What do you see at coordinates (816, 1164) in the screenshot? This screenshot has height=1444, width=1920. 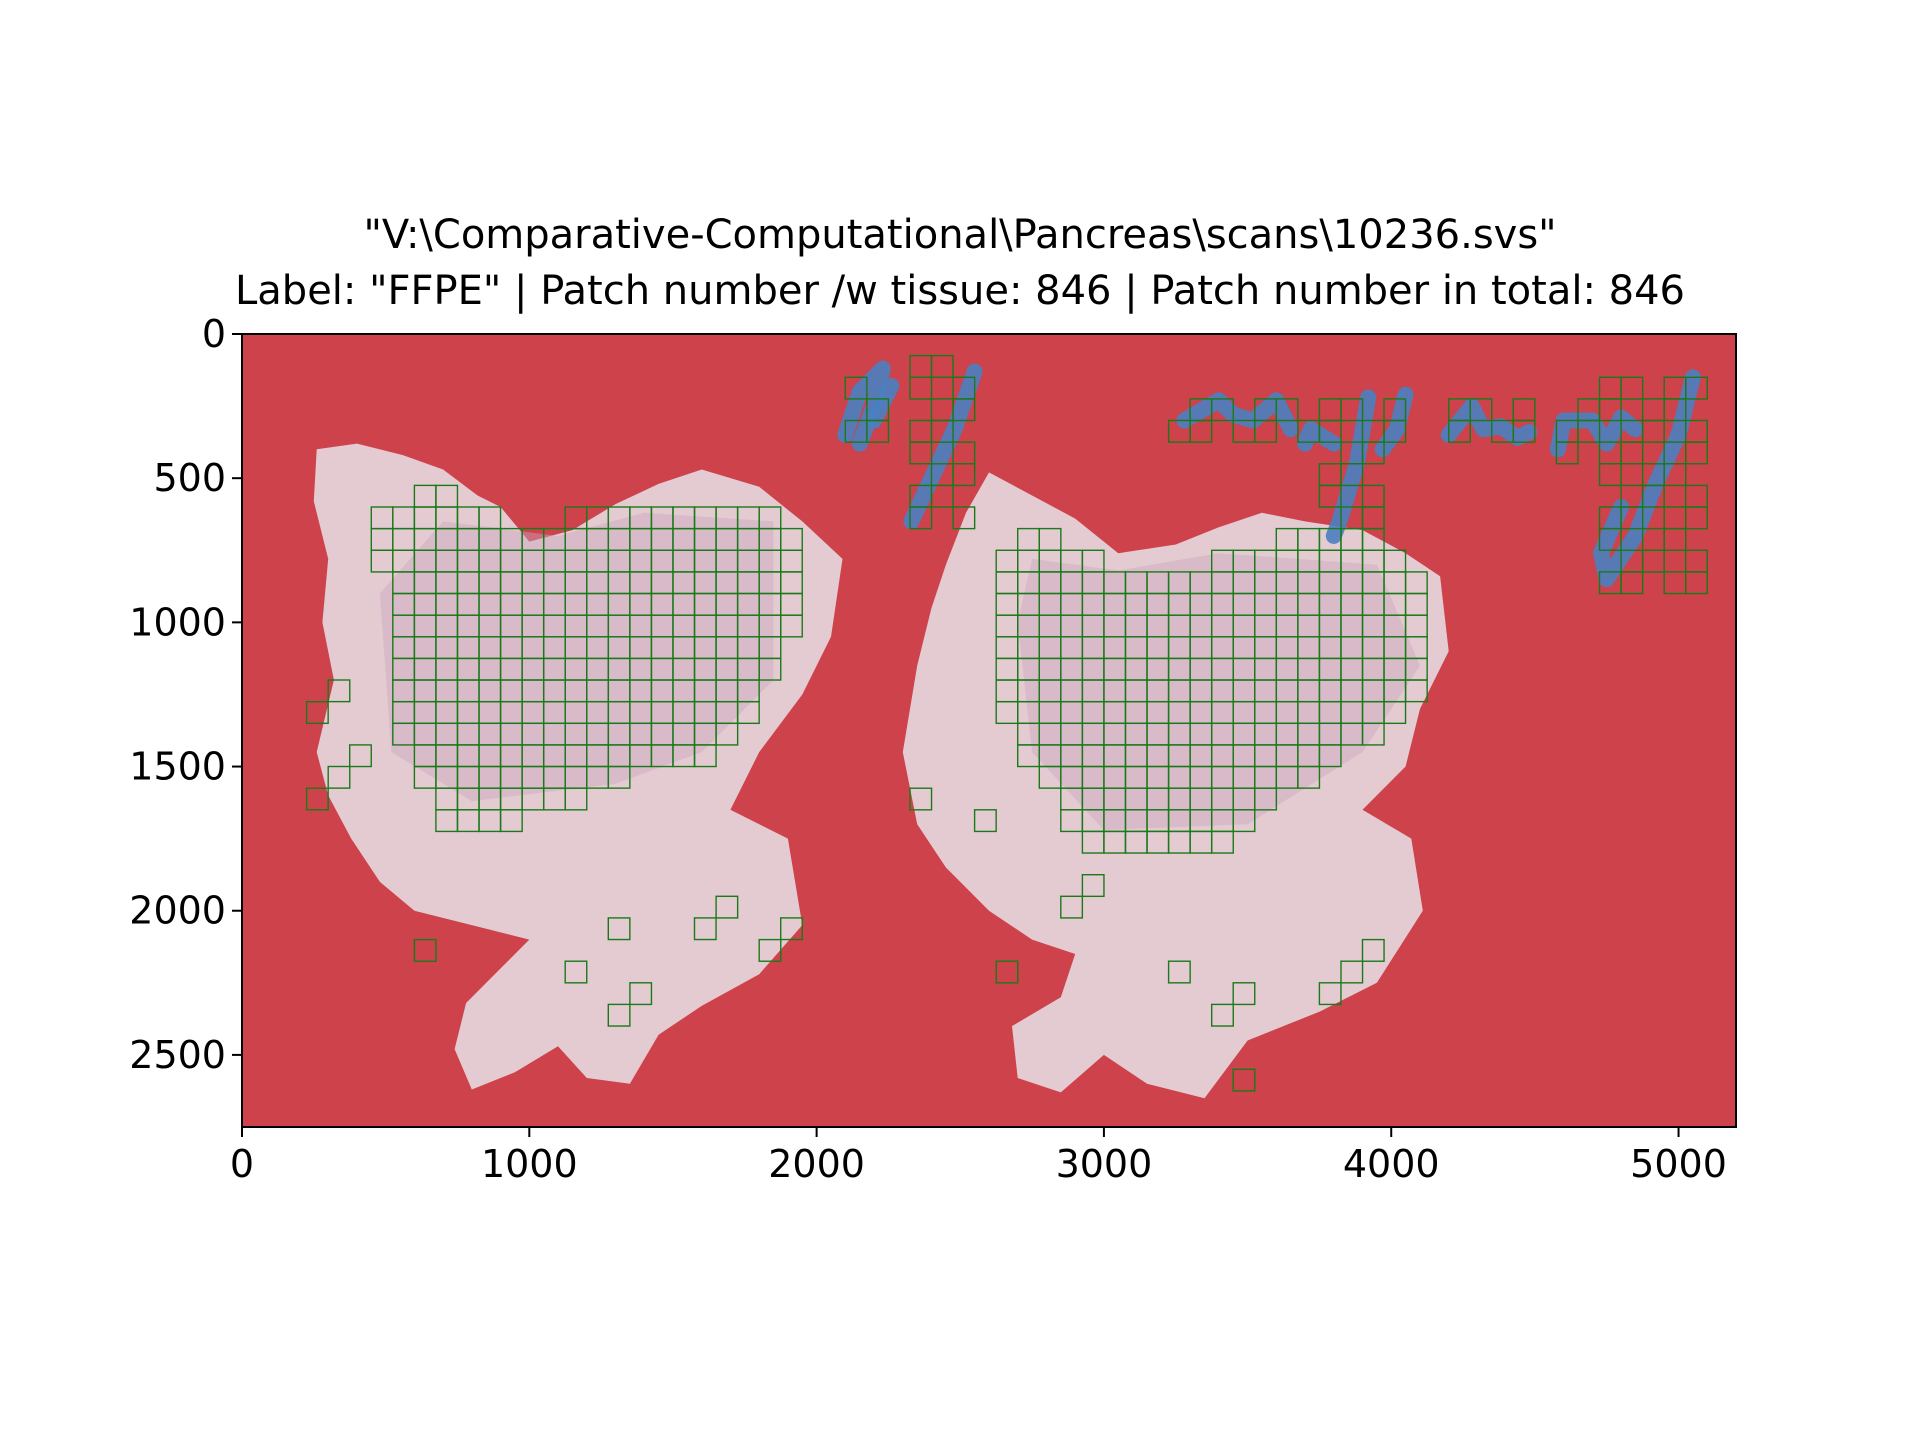 I see `x-tick-label: 2000` at bounding box center [816, 1164].